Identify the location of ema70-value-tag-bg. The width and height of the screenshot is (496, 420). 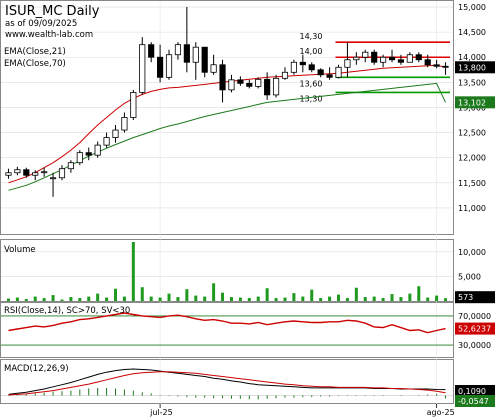
(475, 102).